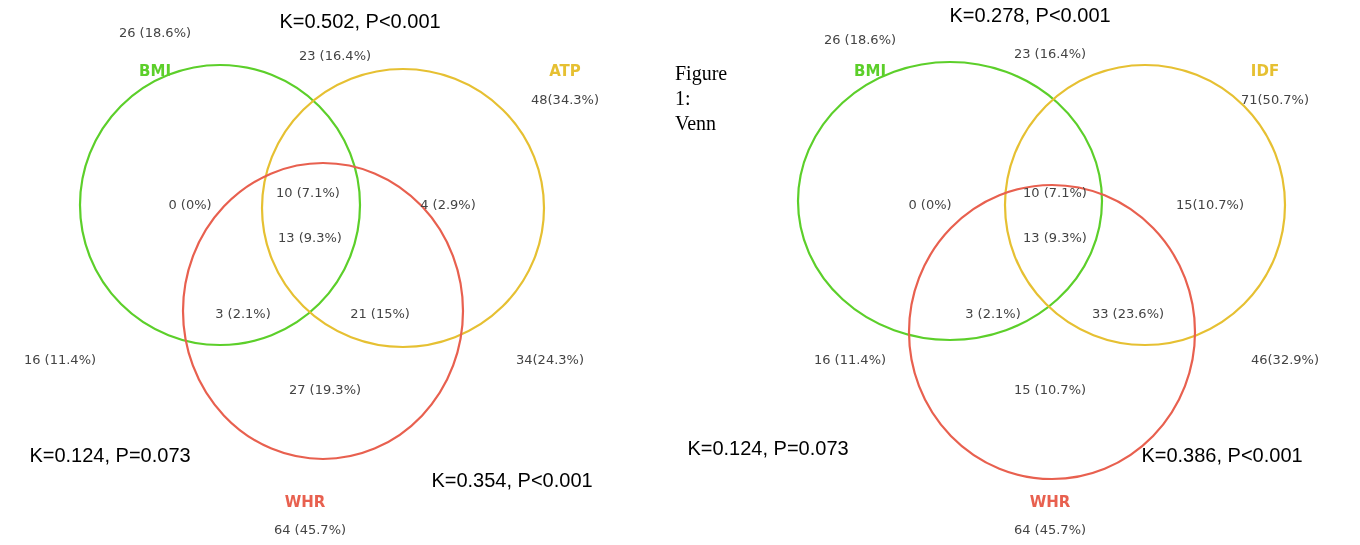 Image resolution: width=1360 pixels, height=545 pixels. I want to click on text: 27 (19.3%), so click(325, 389).